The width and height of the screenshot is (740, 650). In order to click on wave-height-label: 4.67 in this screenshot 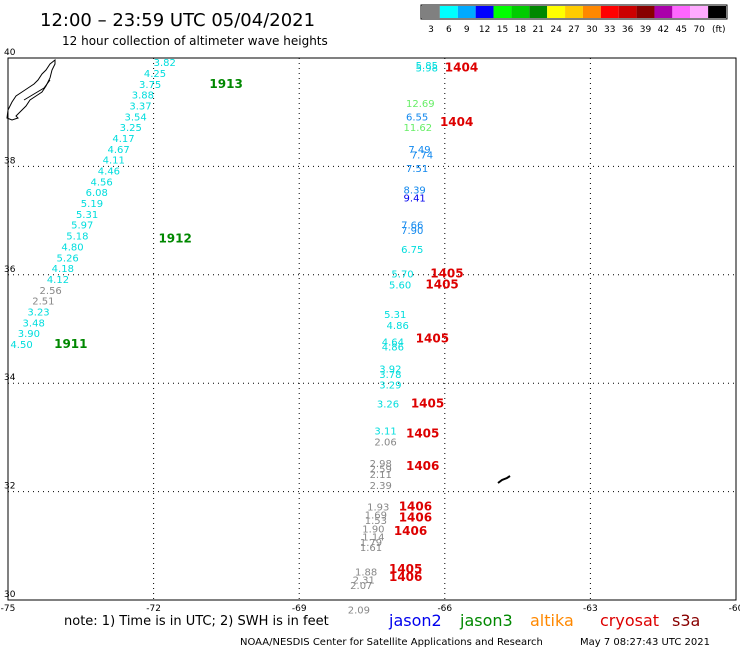, I will do `click(118, 150)`.